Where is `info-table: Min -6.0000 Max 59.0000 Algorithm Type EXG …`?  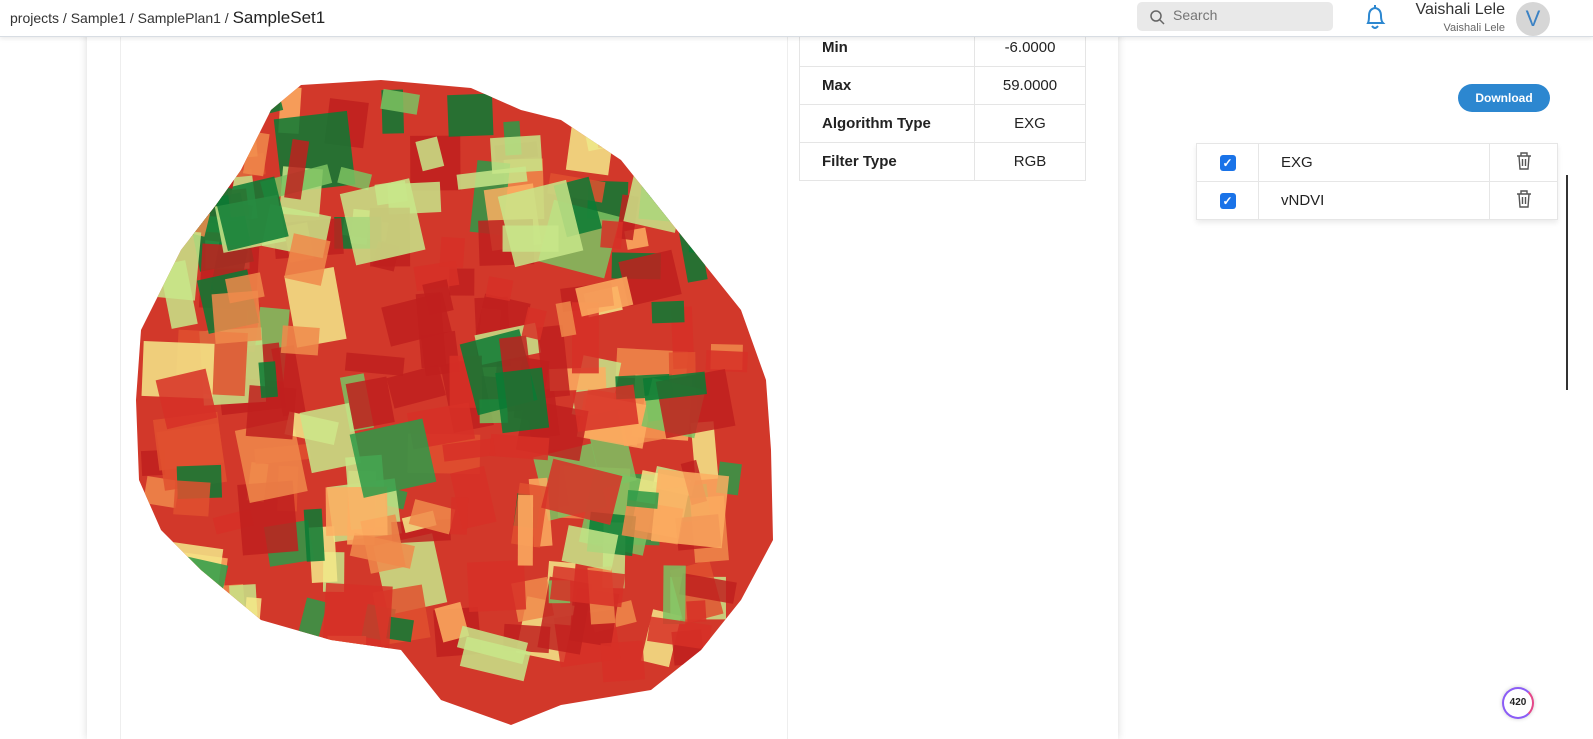 info-table: Min -6.0000 Max 59.0000 Algorithm Type EXG … is located at coordinates (942, 104).